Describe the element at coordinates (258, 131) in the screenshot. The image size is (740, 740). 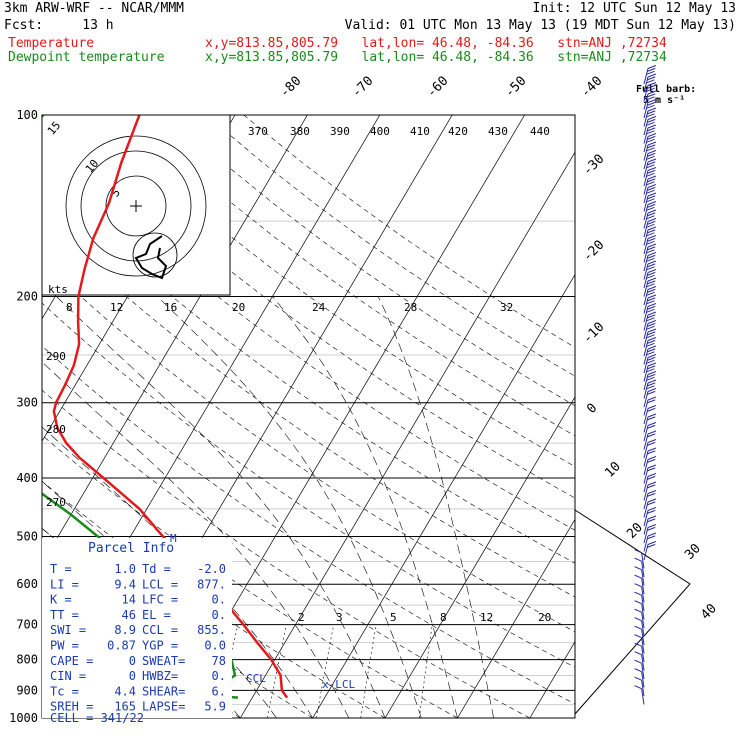
I see `theta-label: 370` at that location.